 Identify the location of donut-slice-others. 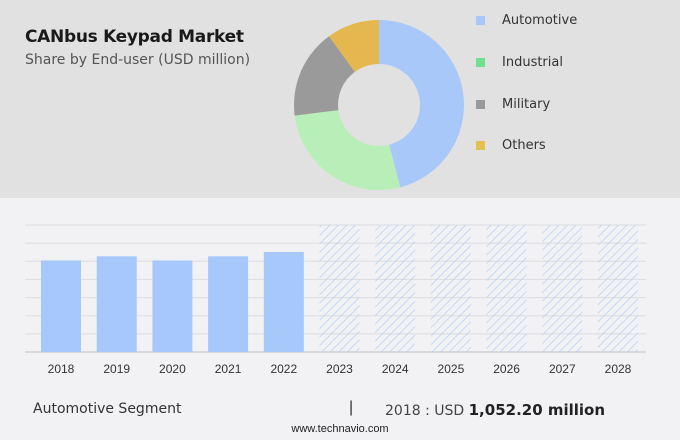
(354, 46).